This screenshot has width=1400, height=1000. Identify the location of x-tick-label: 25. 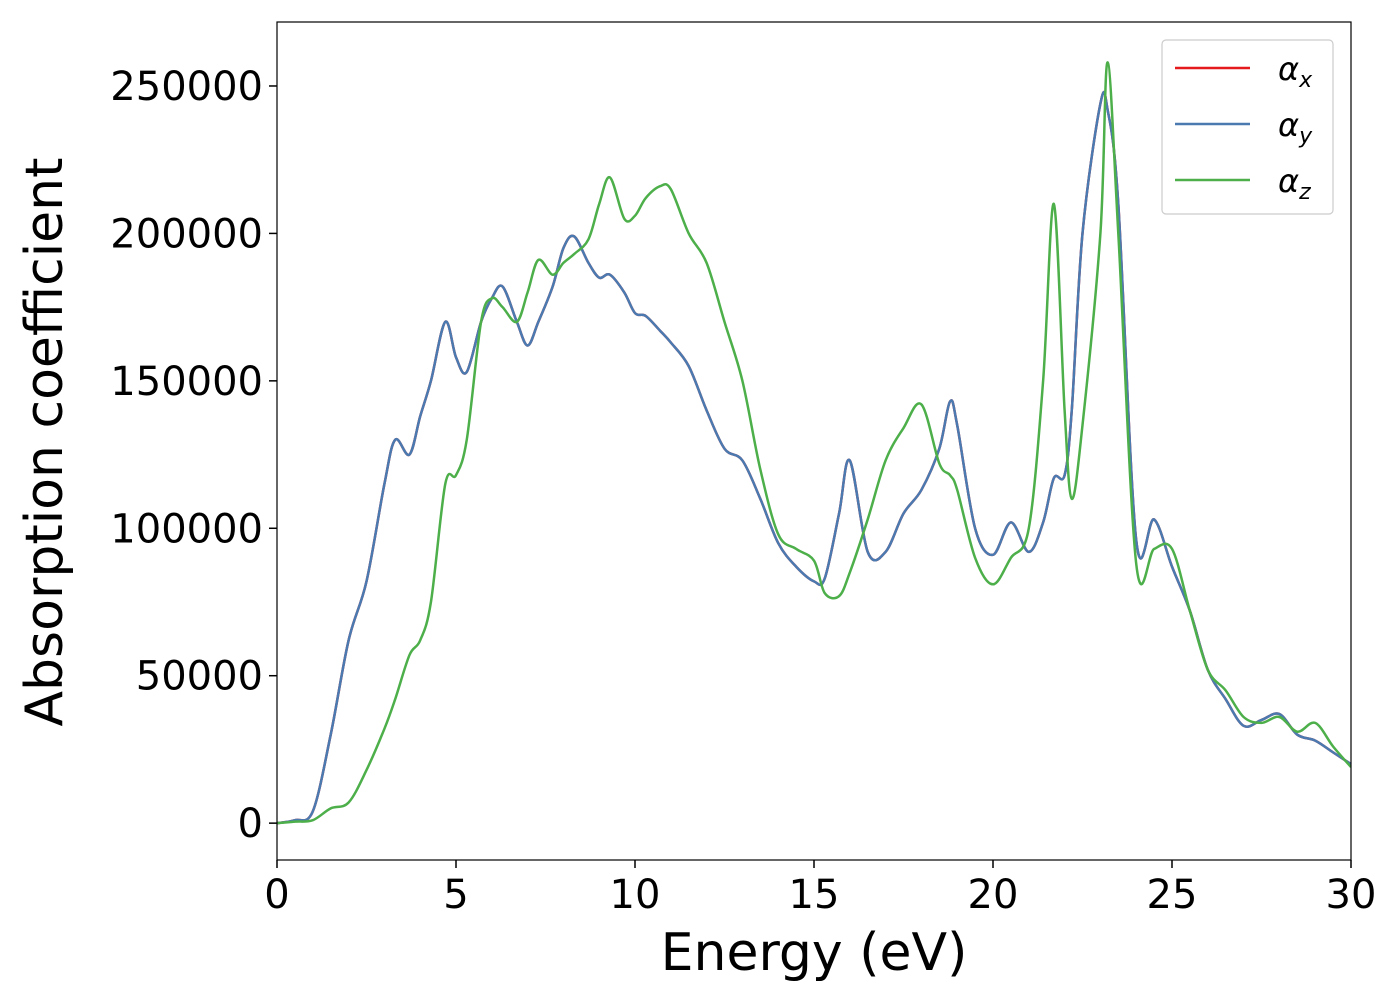
(1172, 895).